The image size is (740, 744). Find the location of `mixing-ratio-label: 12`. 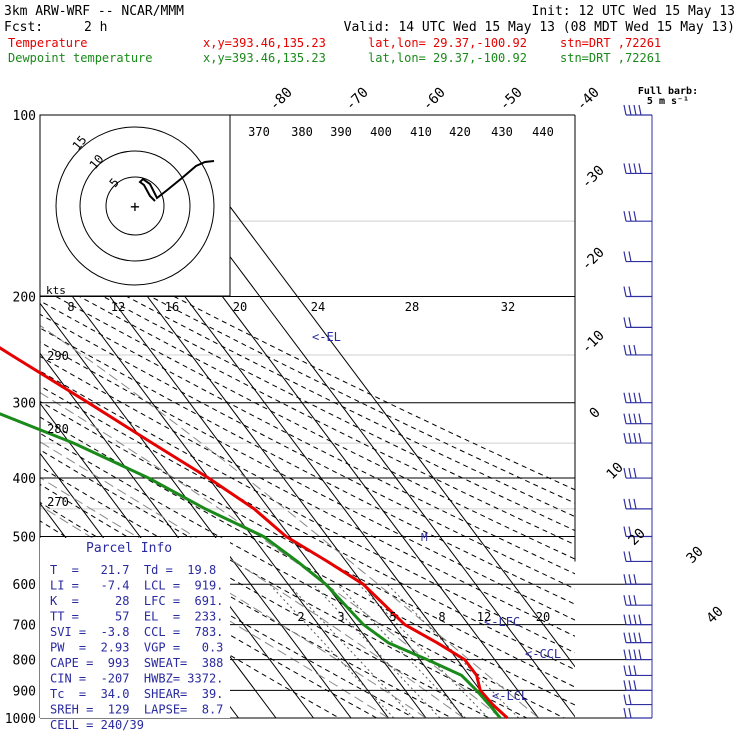

mixing-ratio-label: 12 is located at coordinates (484, 617).